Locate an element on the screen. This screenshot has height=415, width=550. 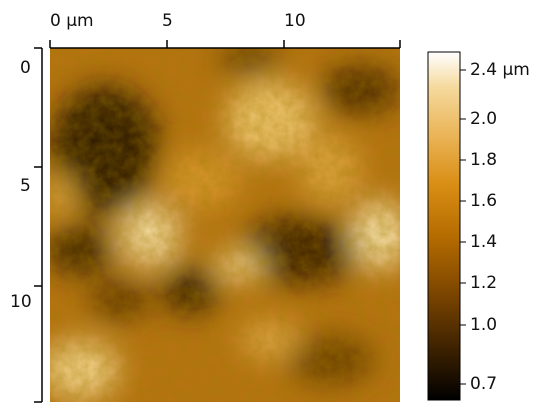
colorbar-label: 1.0 is located at coordinates (484, 325).